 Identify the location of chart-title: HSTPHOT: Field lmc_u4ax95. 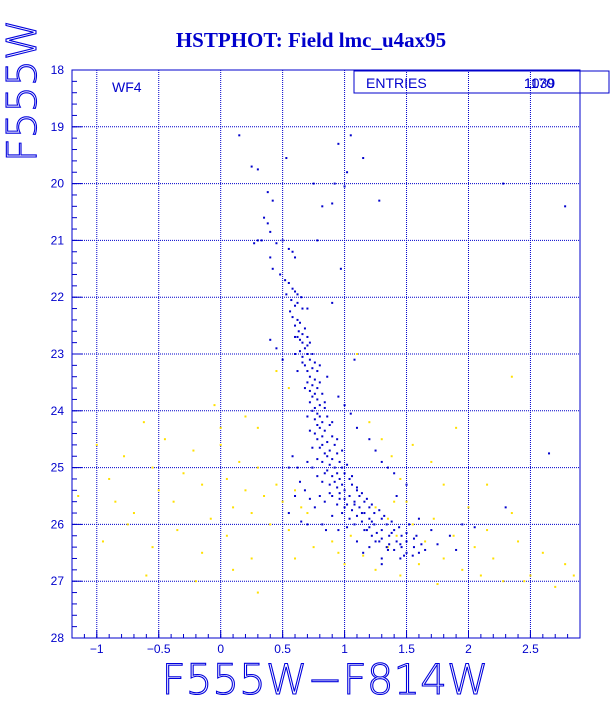
(311, 40).